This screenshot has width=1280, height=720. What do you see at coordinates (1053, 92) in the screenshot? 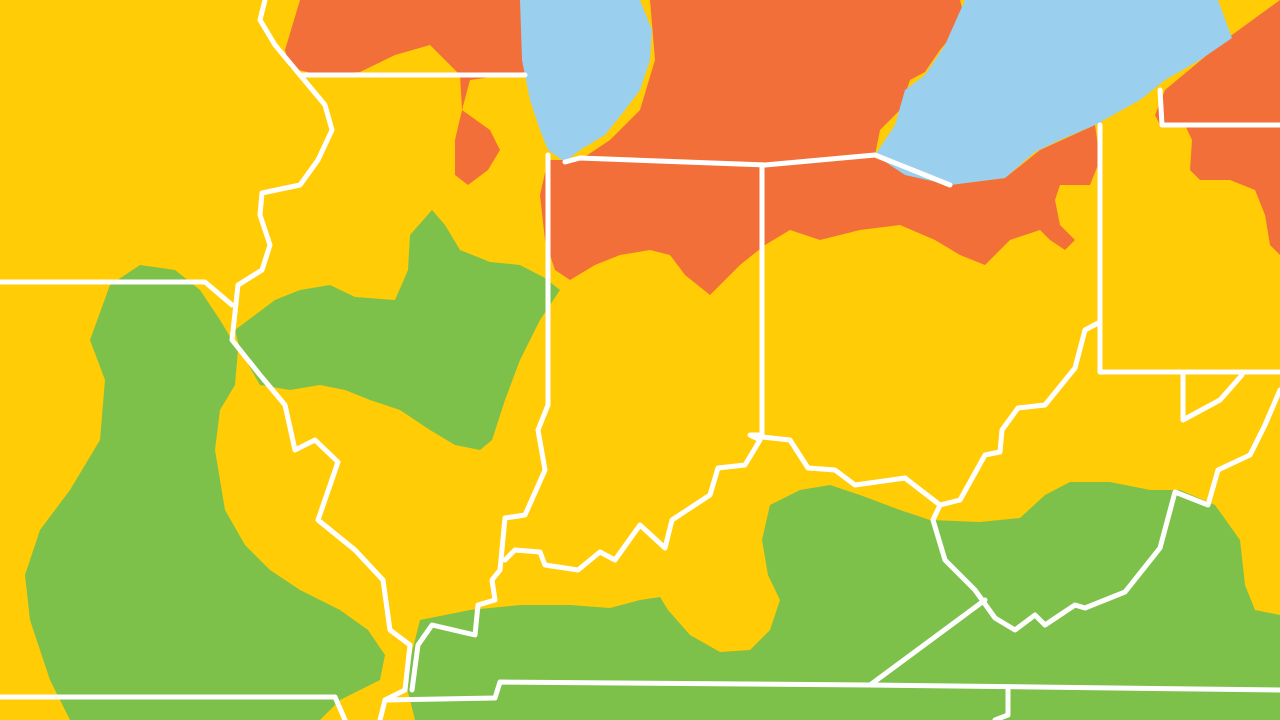
I see `lake-erie` at bounding box center [1053, 92].